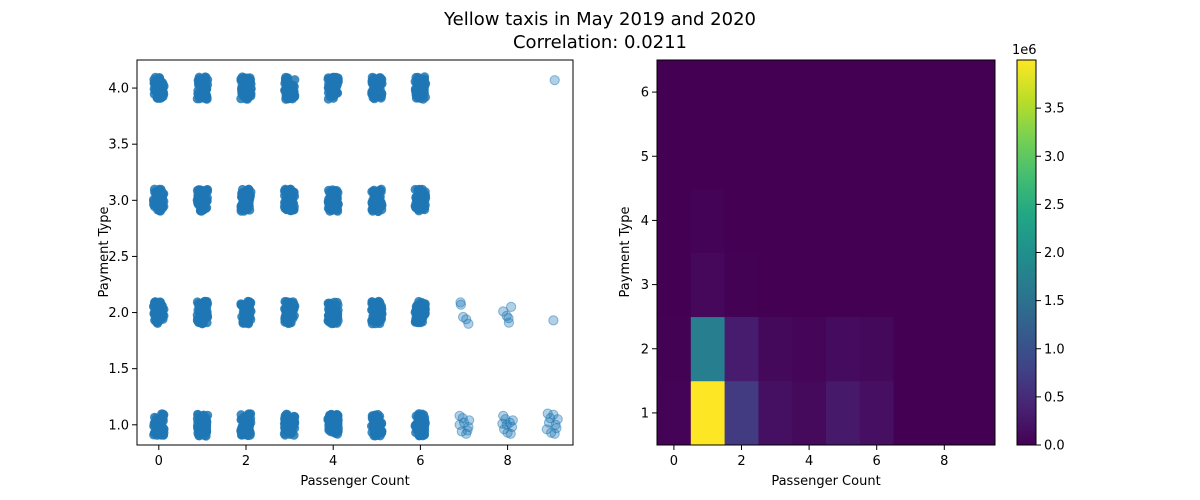 The height and width of the screenshot is (500, 1200). What do you see at coordinates (645, 413) in the screenshot?
I see `heatmap-y-tick-label: 1` at bounding box center [645, 413].